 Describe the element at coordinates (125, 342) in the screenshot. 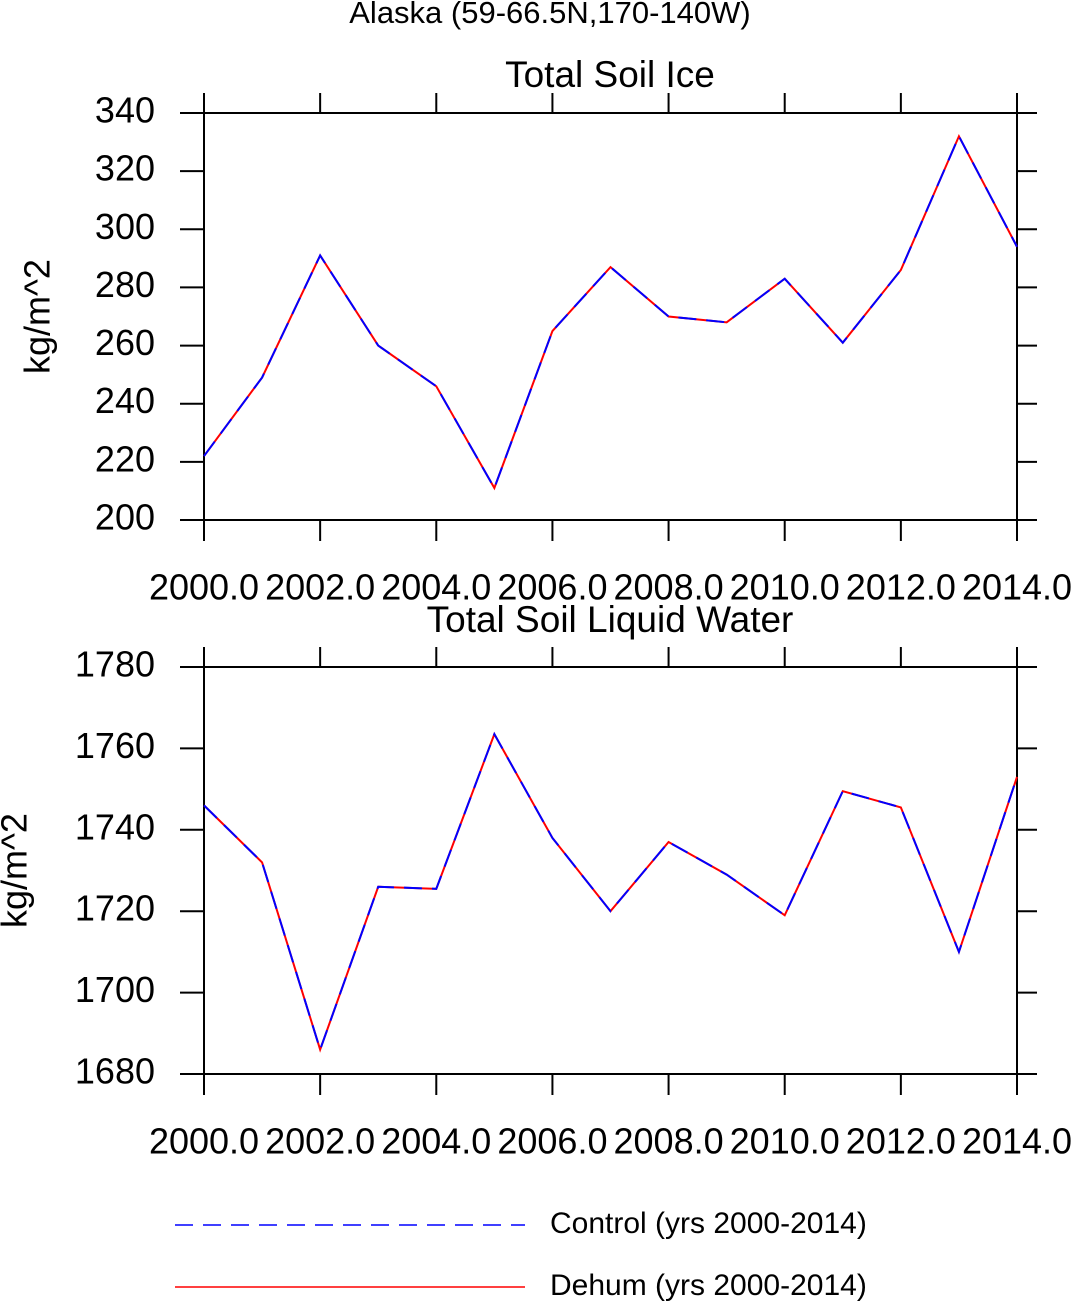

I see `y-tick-label: 260` at that location.